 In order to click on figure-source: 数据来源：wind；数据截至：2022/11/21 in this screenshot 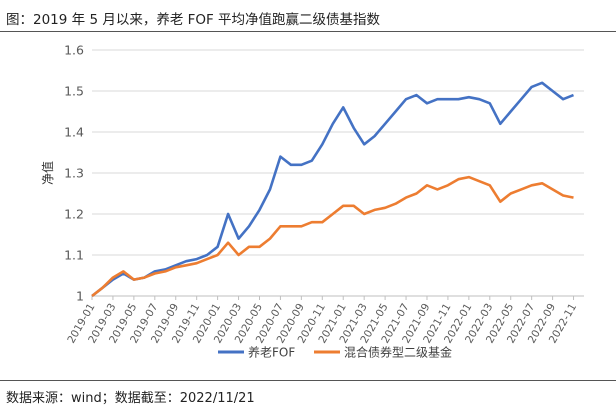, I will do `click(130, 398)`.